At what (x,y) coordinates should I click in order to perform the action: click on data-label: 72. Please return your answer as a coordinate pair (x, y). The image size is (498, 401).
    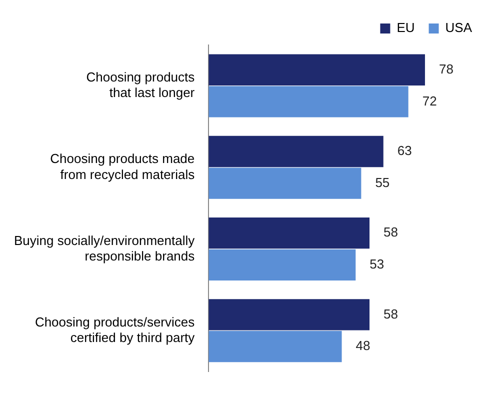
    Looking at the image, I should click on (429, 100).